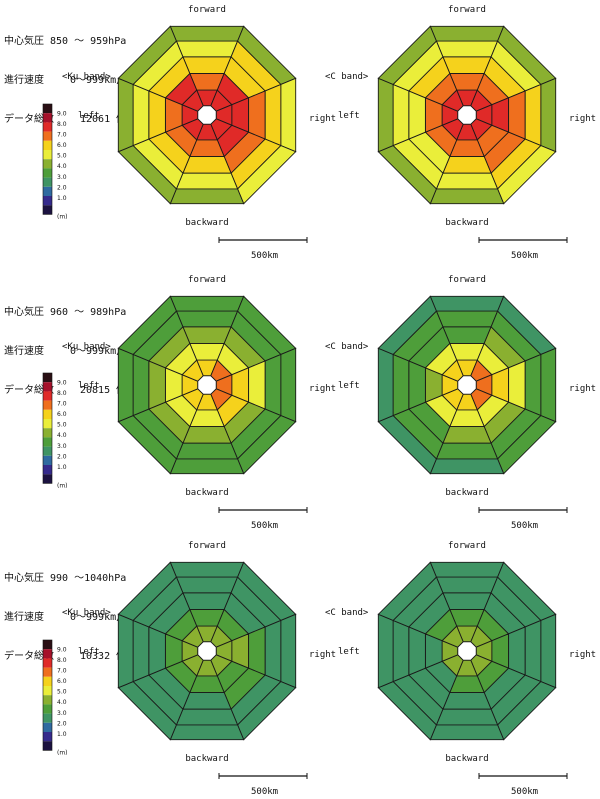 This screenshot has width=600, height=799. I want to click on color-legend-2: 9.0 8.0 7.0 6.0 5.0 4.0 3.0 2.0 1.0 (m), so click(55, 430).